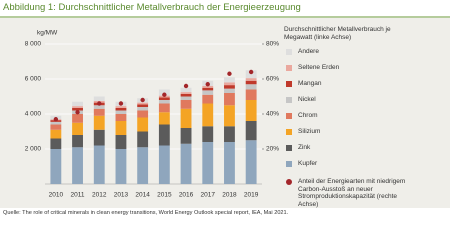  I want to click on x-tick-label: 2016, so click(186, 195).